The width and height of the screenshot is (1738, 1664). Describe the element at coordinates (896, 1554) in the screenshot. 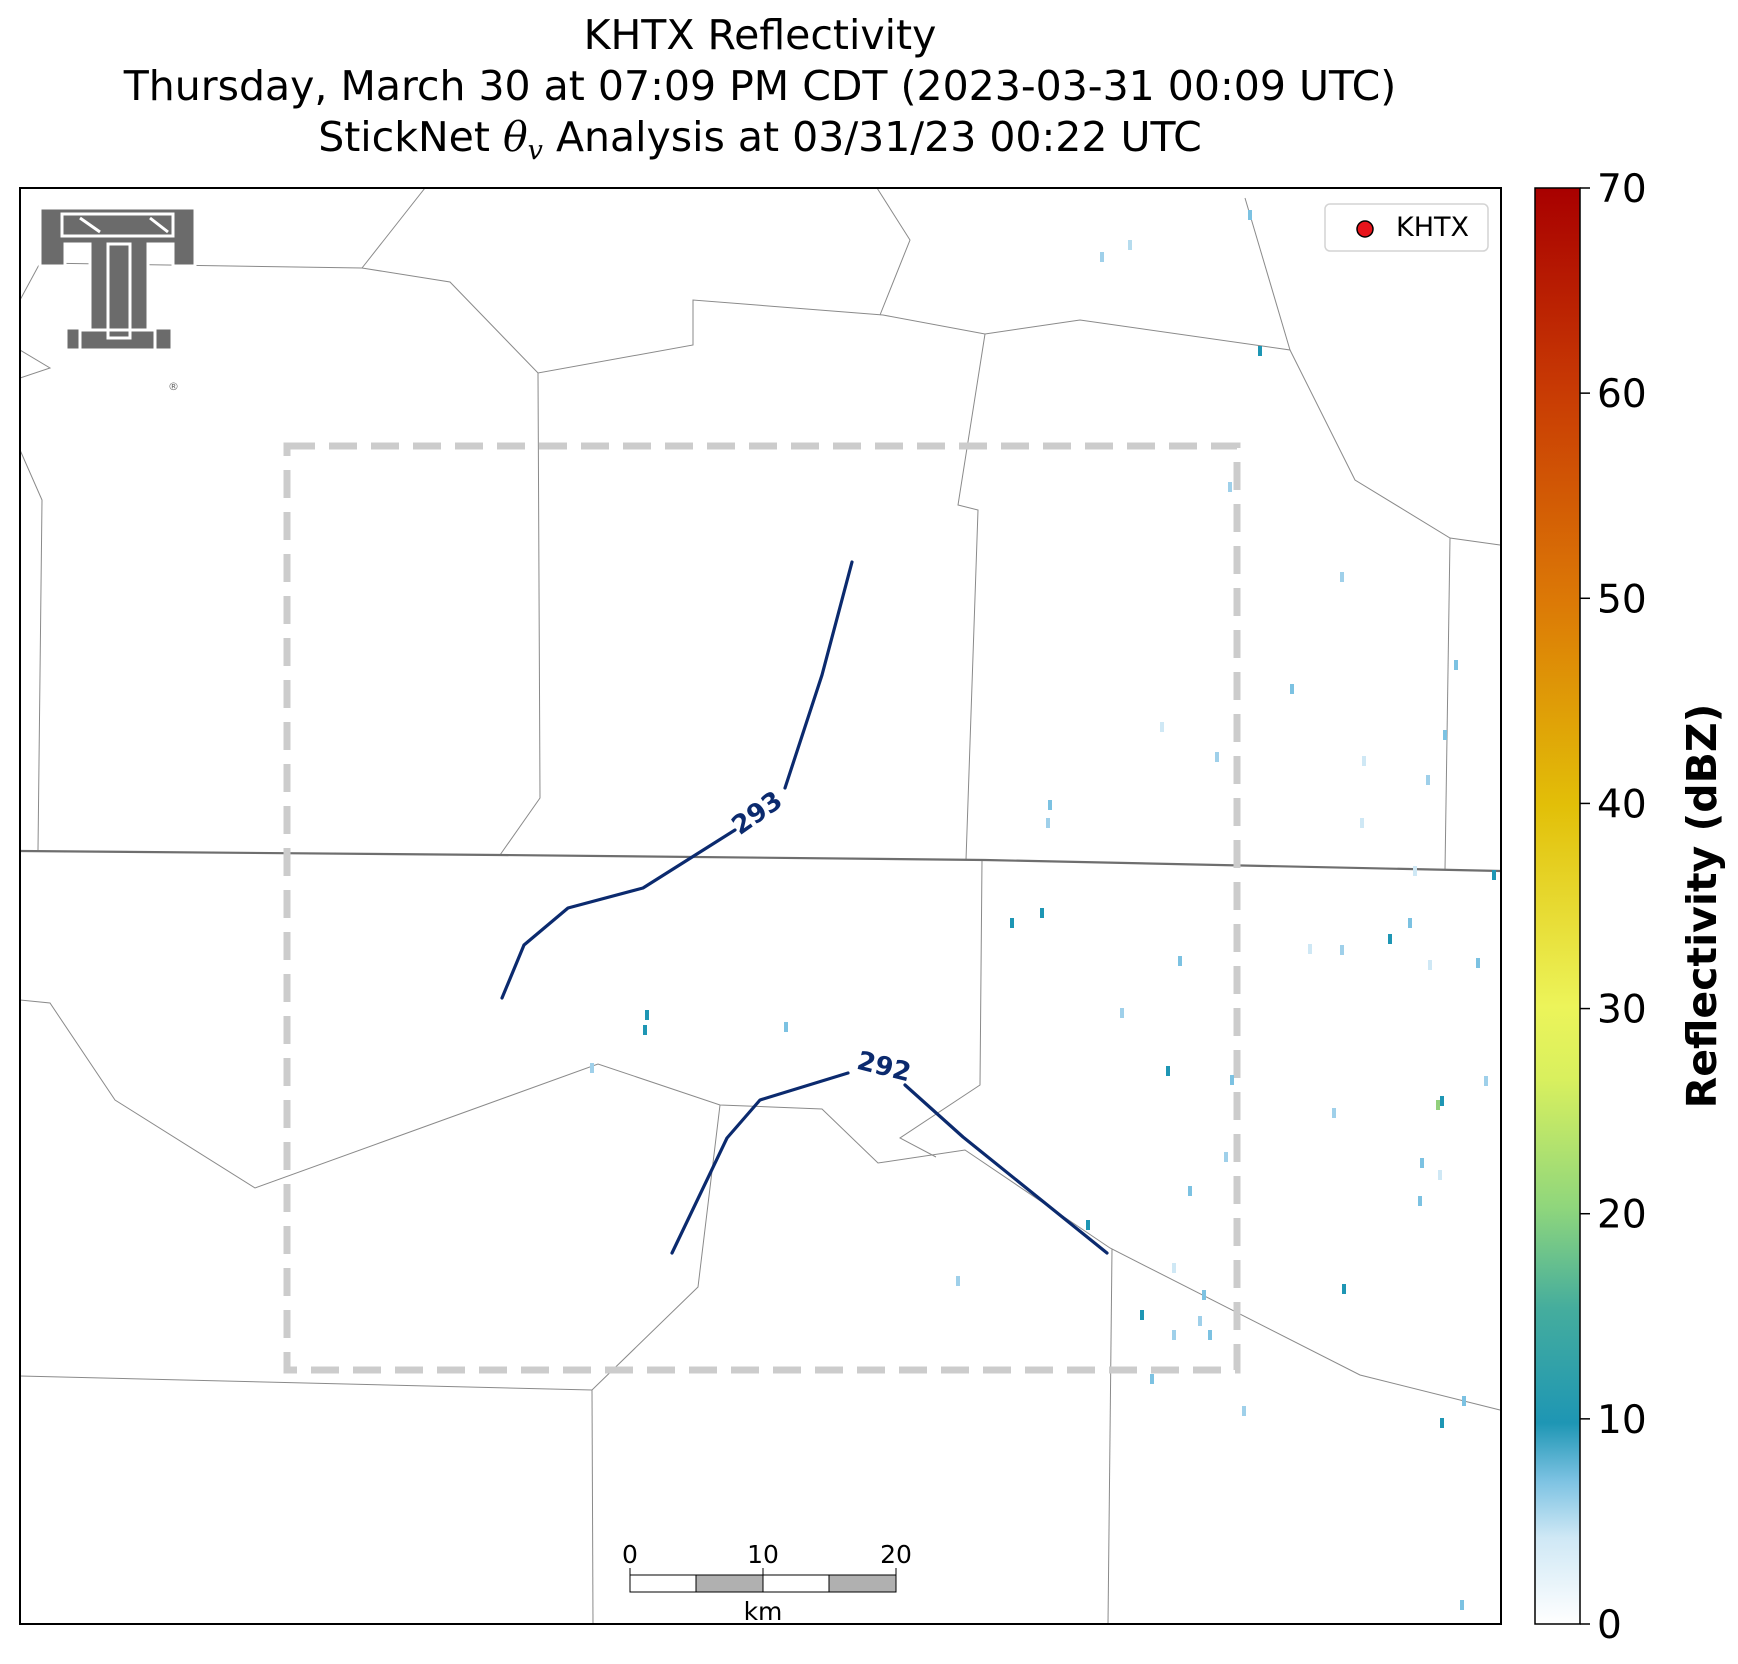

I see `scale-tick-20: 20` at that location.